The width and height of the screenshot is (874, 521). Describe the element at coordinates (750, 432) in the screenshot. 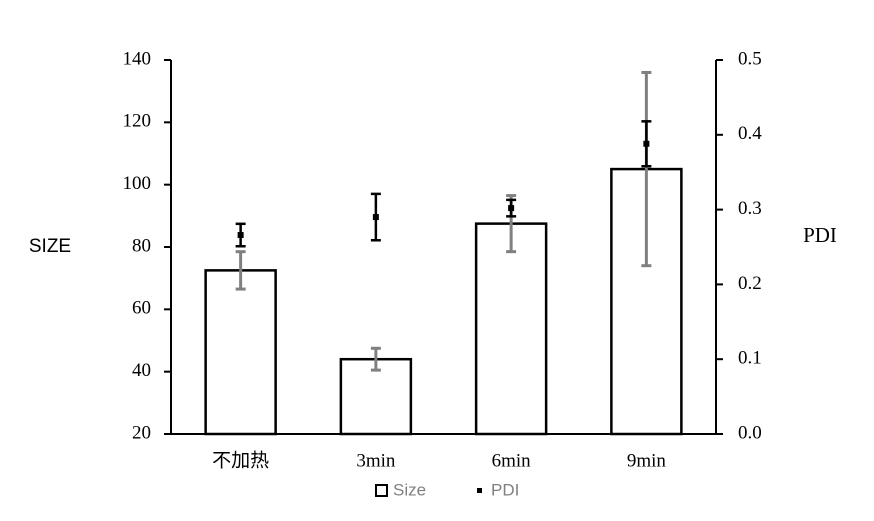

I see `y2-tick-label: 0.0` at that location.